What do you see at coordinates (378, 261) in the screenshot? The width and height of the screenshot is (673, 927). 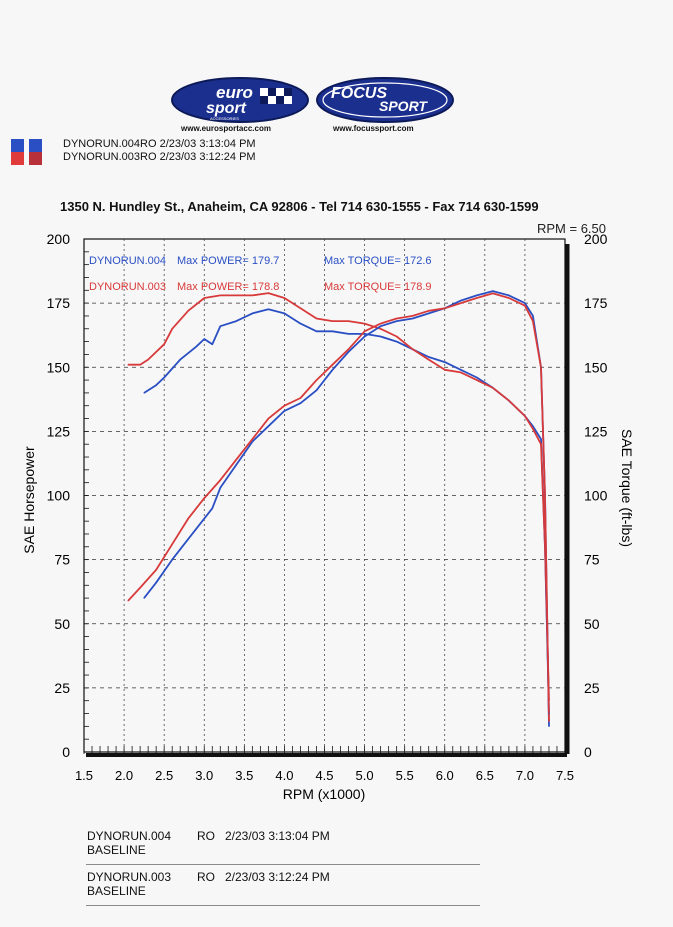 I see `legend-torque-004: Max TORQUE= 172.6` at bounding box center [378, 261].